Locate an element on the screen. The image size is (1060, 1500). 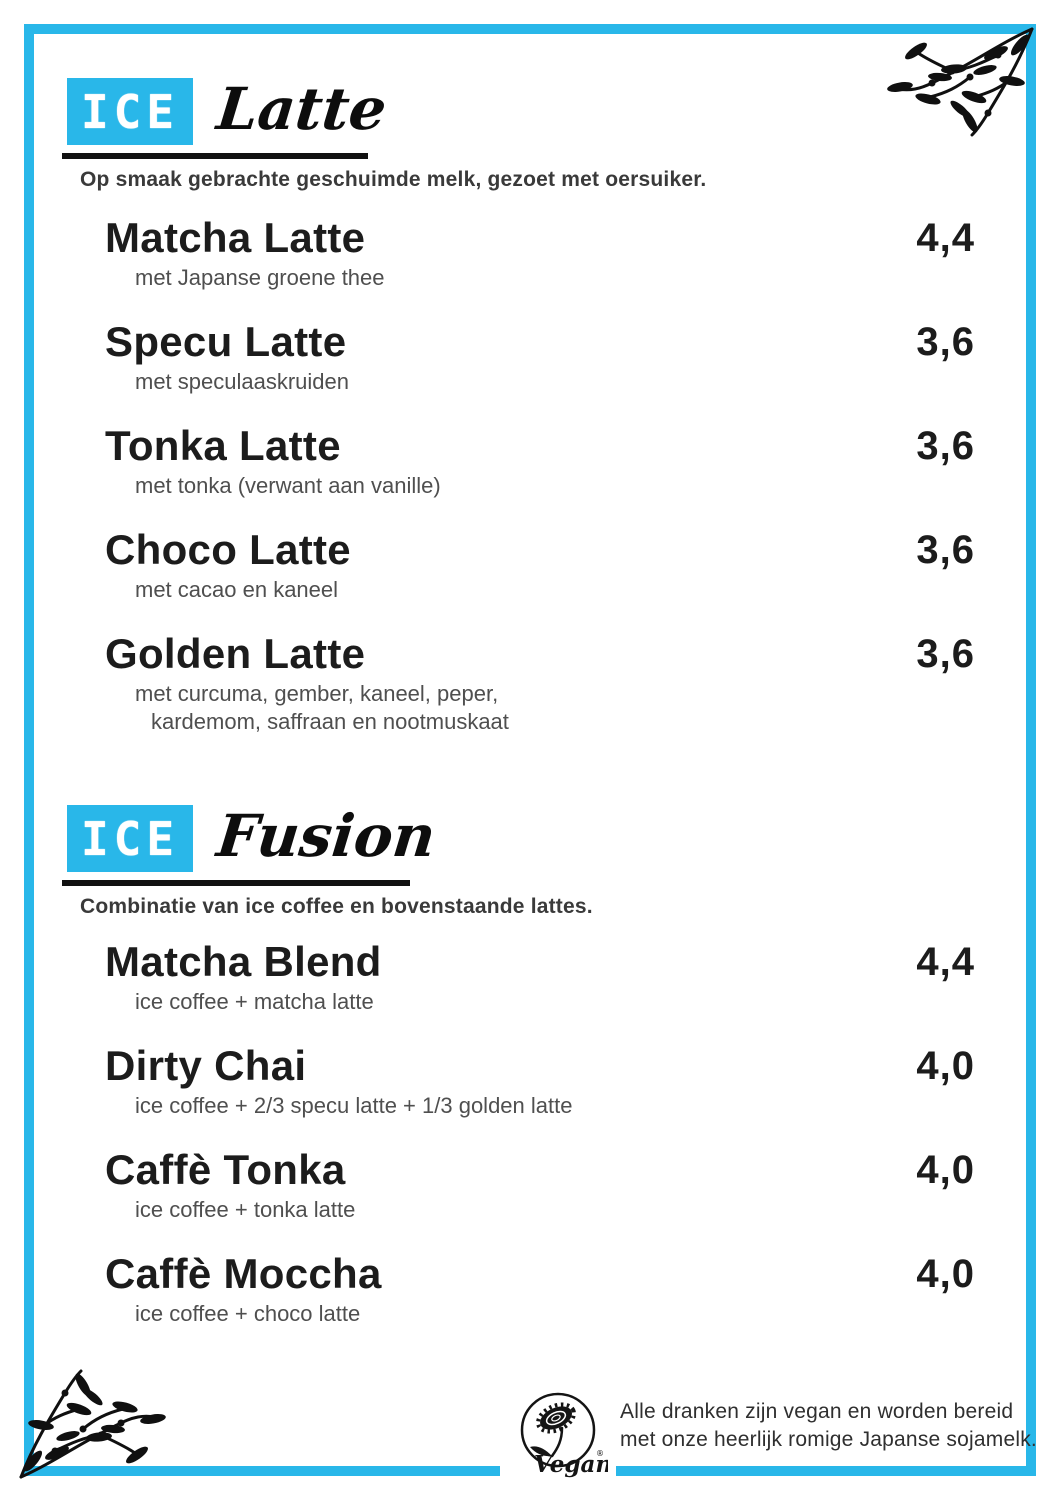
section-title-latte: Latte is located at coordinates (301, 108).